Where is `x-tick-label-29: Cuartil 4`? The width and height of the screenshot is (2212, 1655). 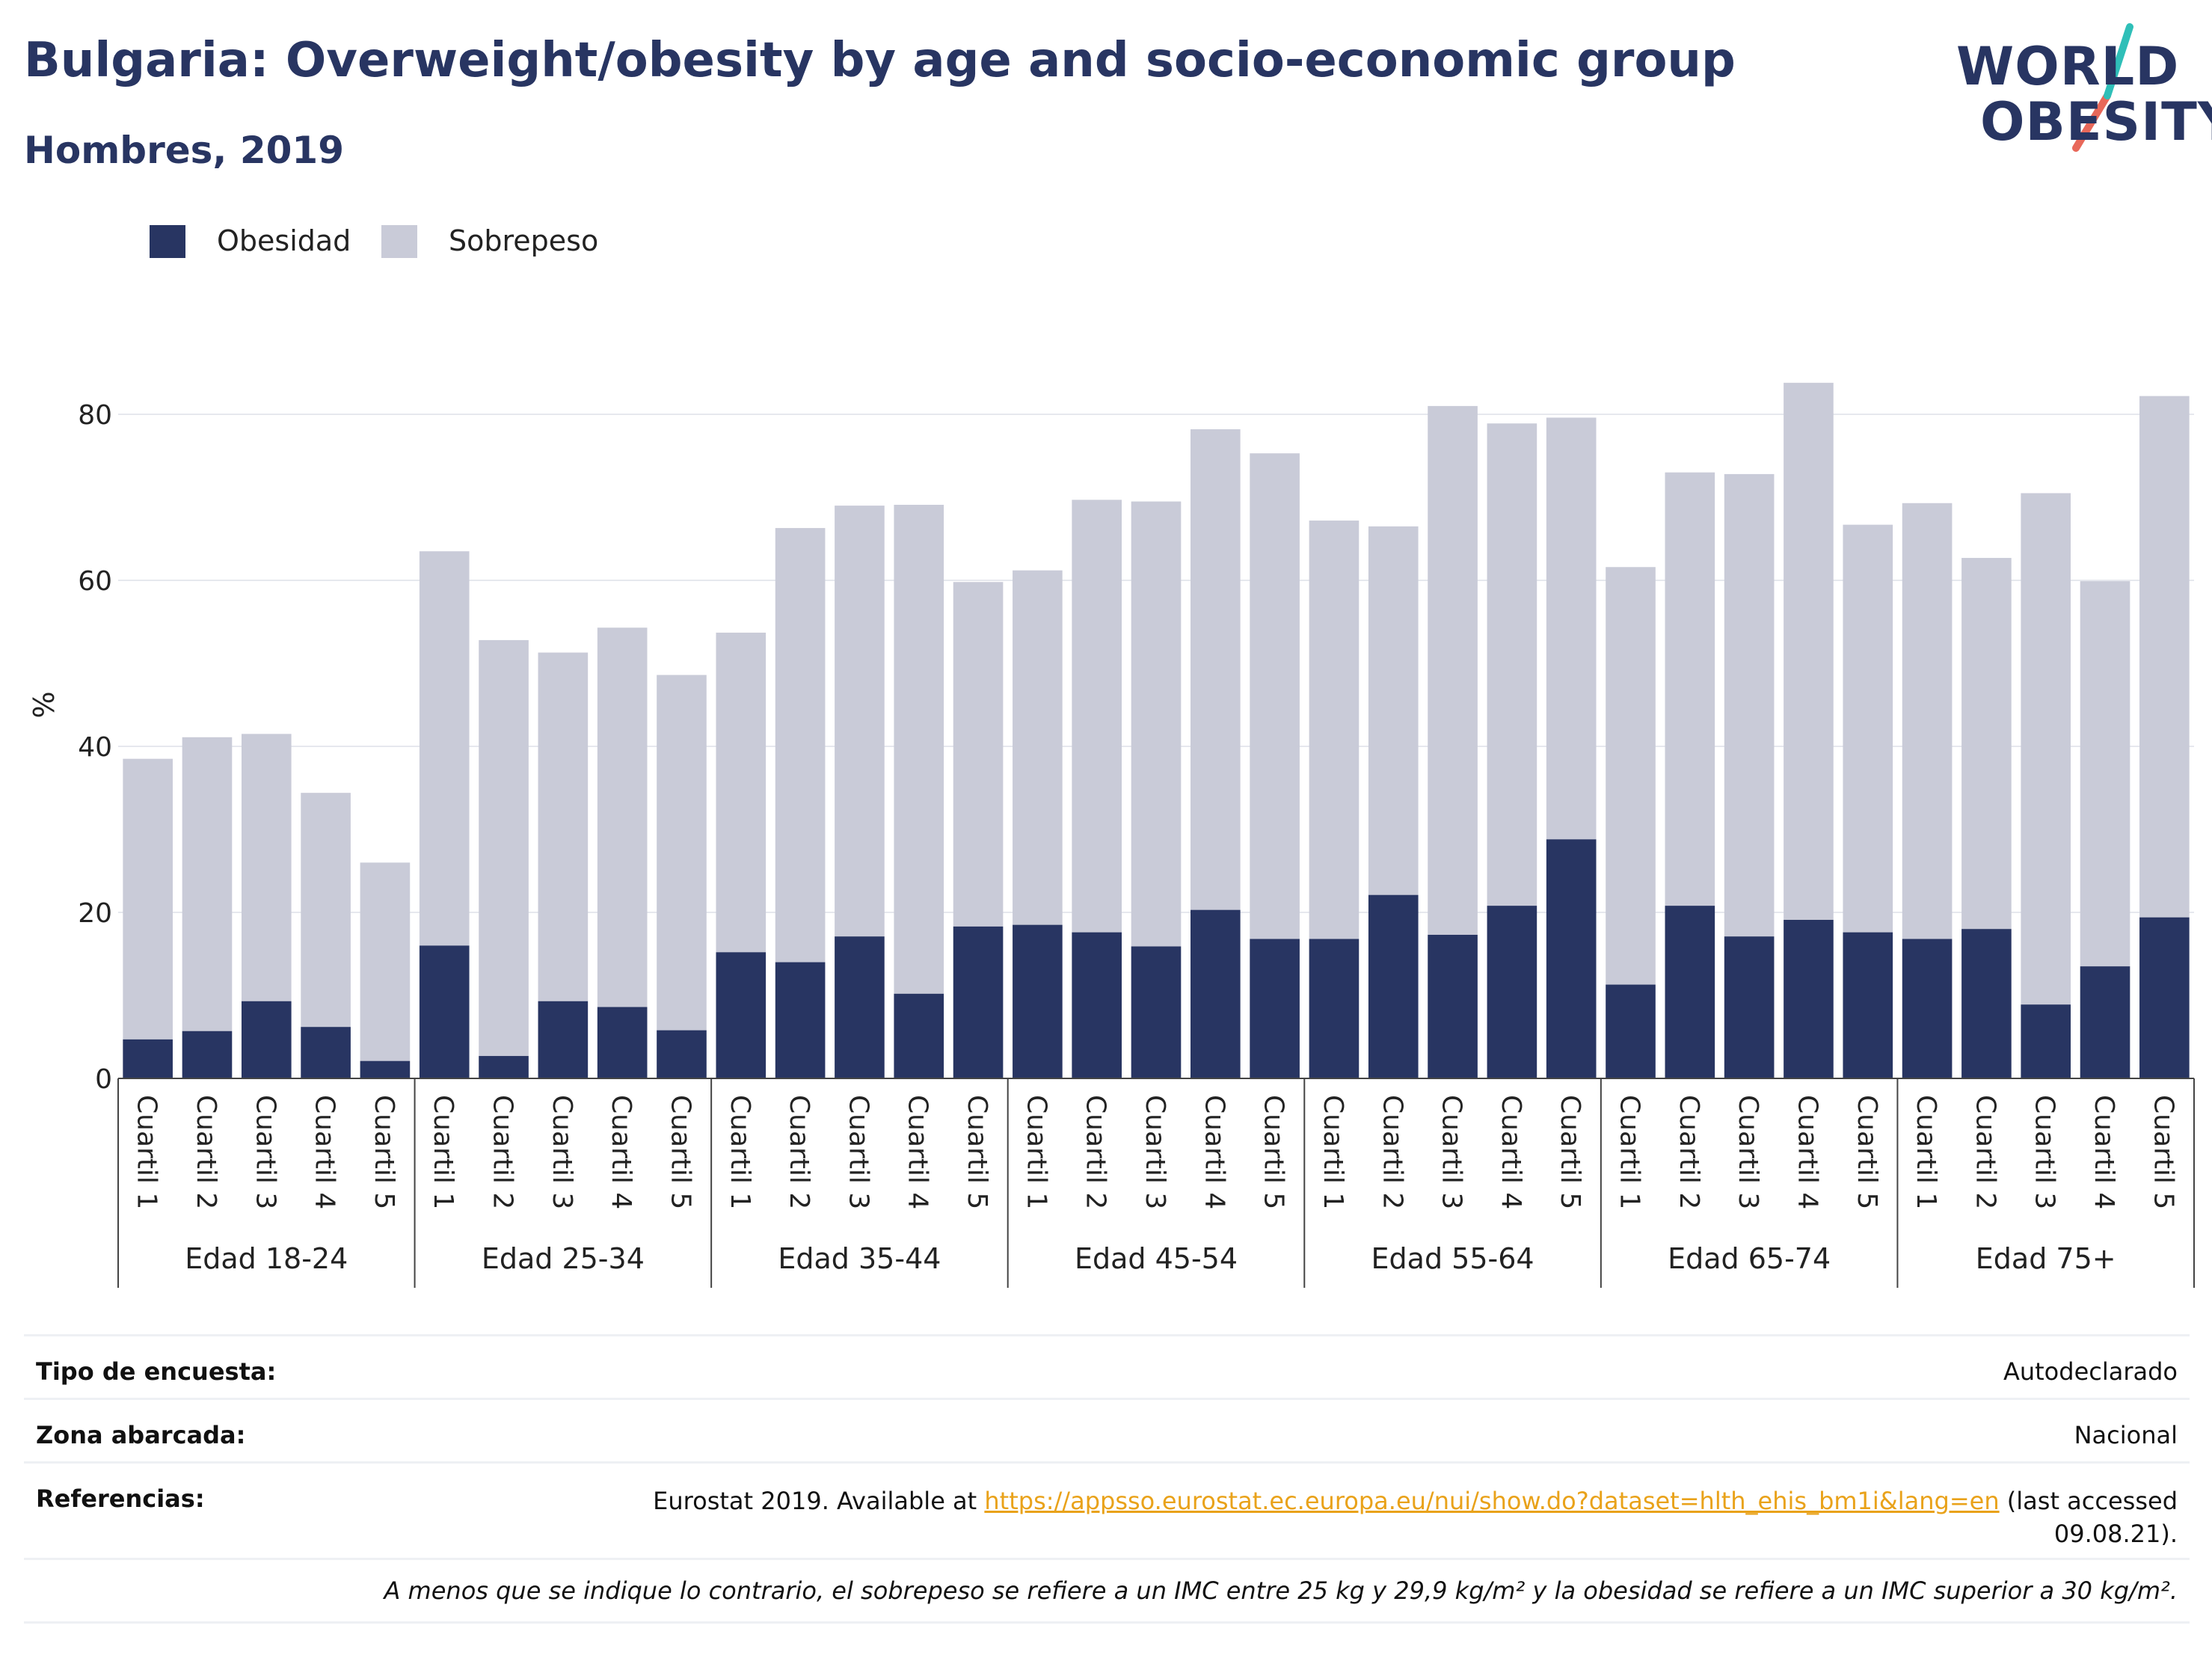
x-tick-label-29: Cuartil 4 is located at coordinates (1807, 1152).